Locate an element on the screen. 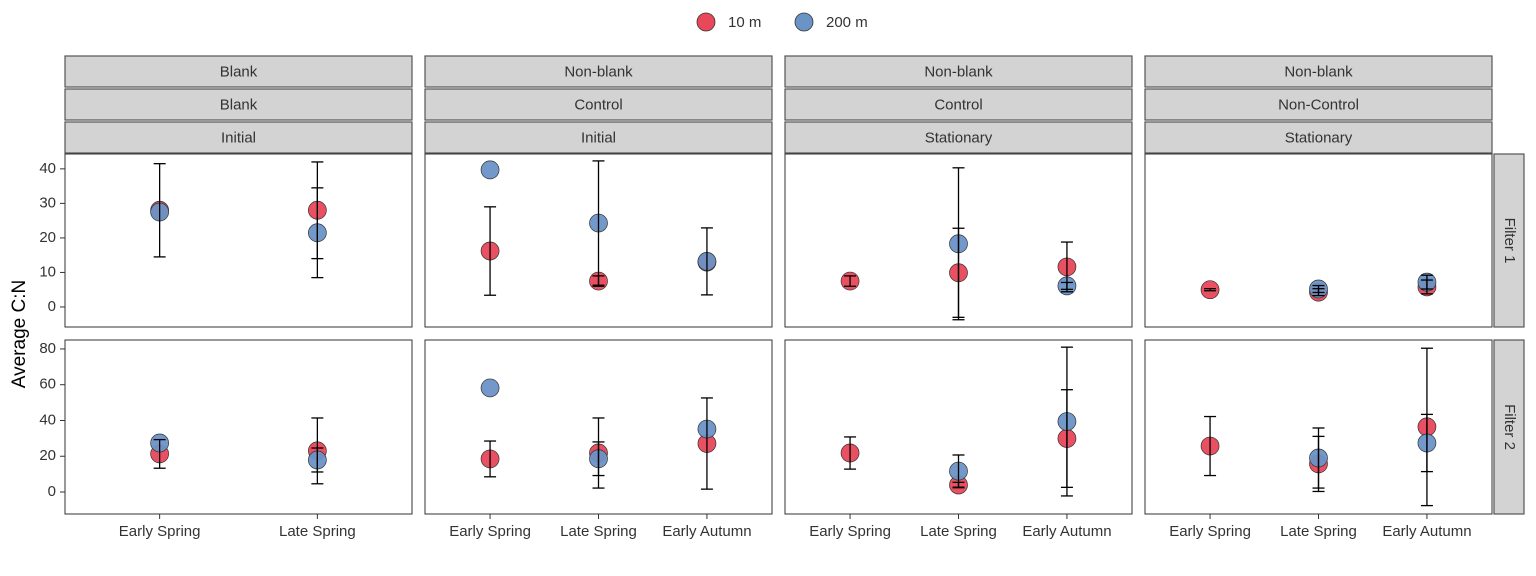 The image size is (1536, 576). facet-strip-label: Filter 2 is located at coordinates (1509, 427).